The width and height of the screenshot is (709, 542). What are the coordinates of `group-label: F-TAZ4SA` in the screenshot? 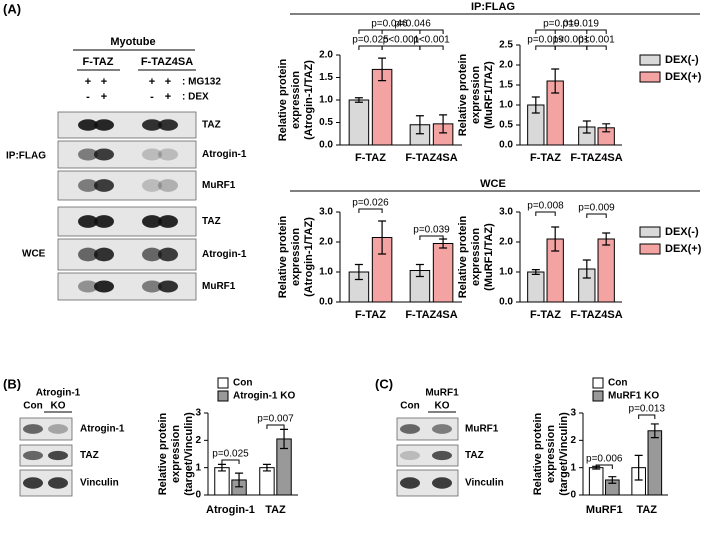 It's located at (167, 62).